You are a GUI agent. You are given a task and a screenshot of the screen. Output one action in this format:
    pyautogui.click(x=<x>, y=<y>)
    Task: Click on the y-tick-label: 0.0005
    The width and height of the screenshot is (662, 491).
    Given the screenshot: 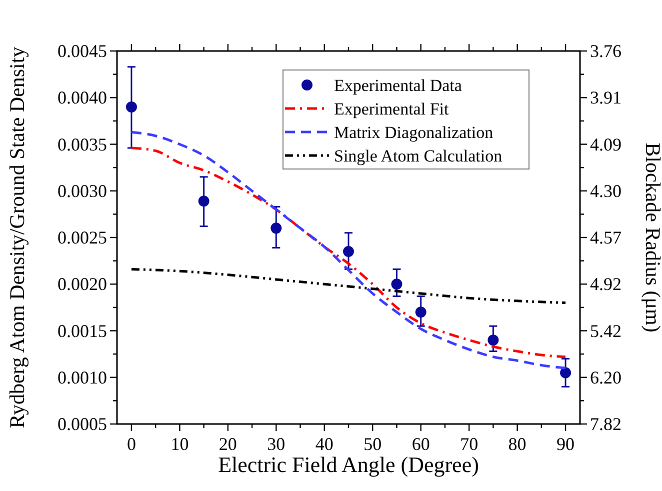 What is the action you would take?
    pyautogui.click(x=82, y=424)
    